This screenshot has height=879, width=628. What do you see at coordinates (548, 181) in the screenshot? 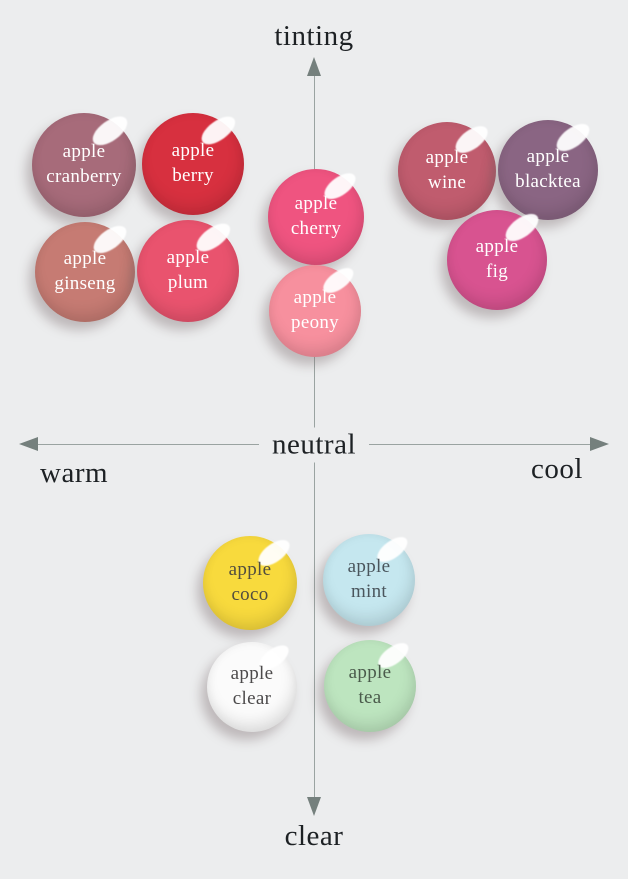
I see `swatch-line2: blacktea` at bounding box center [548, 181].